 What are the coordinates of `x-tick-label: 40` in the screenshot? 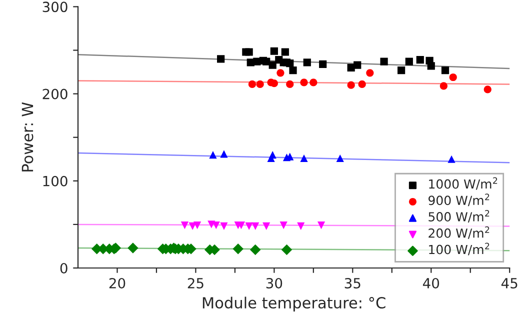 It's located at (431, 283).